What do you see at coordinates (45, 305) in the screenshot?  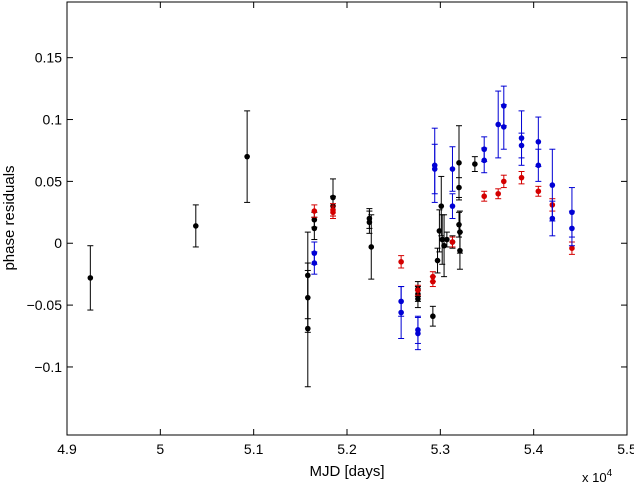 I see `y-tick-label: −0.05` at bounding box center [45, 305].